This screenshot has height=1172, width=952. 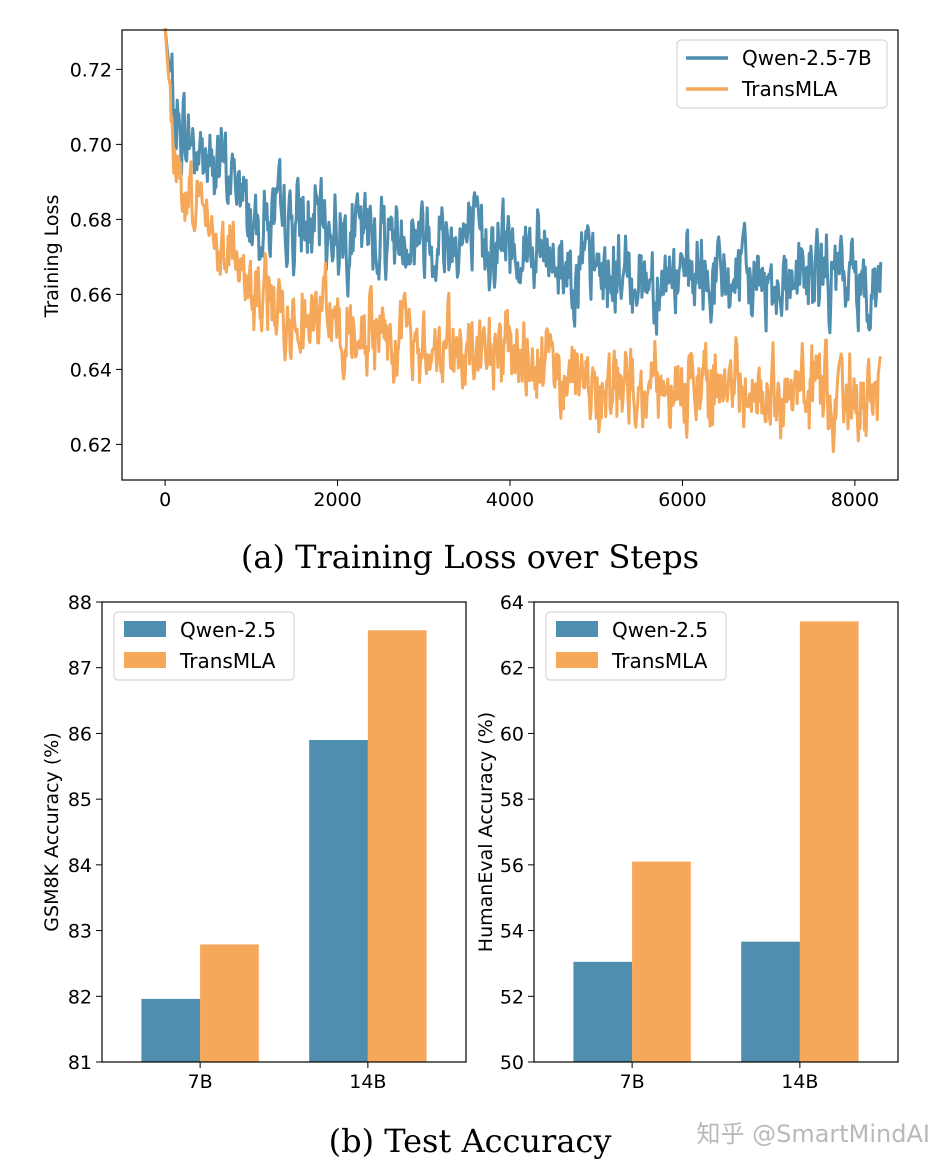 I want to click on gsm8k-y-axis-label: GSM8K Accuracy (%), so click(x=52, y=831).